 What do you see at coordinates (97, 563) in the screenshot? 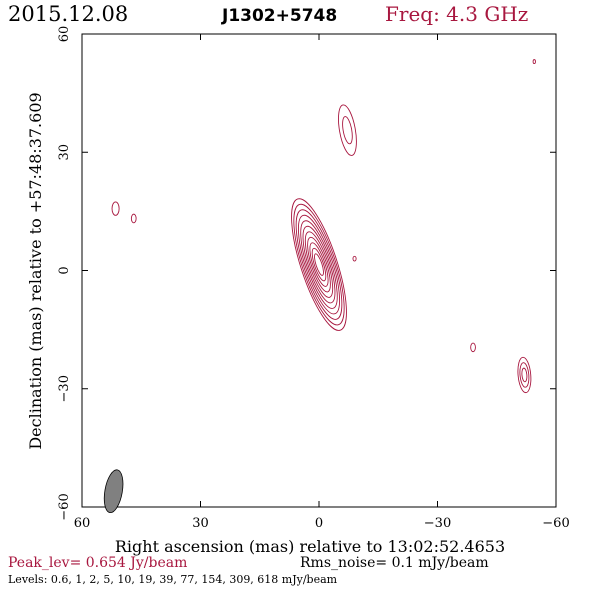
I see `peak-level: Peak_lev= 0.654 Jy/beam` at bounding box center [97, 563].